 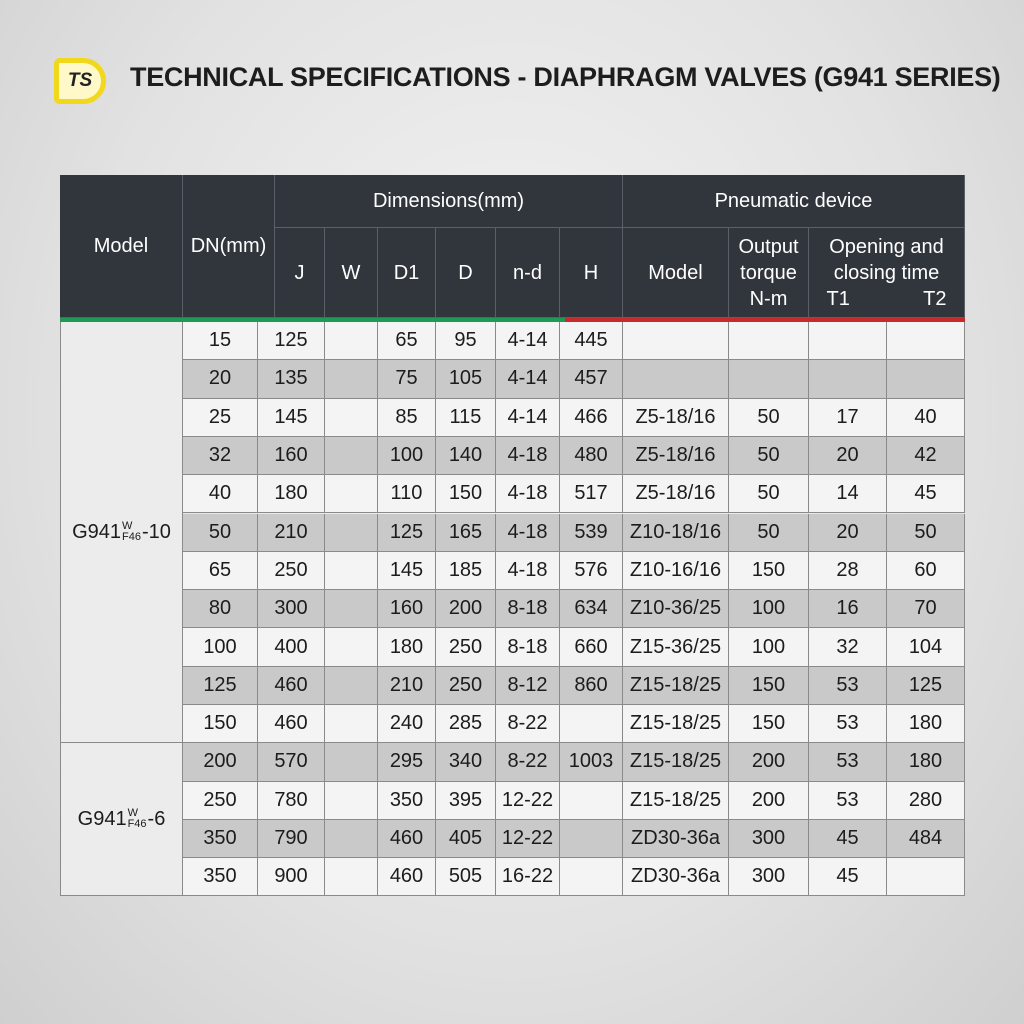 I want to click on table-cell: 60, so click(x=926, y=571).